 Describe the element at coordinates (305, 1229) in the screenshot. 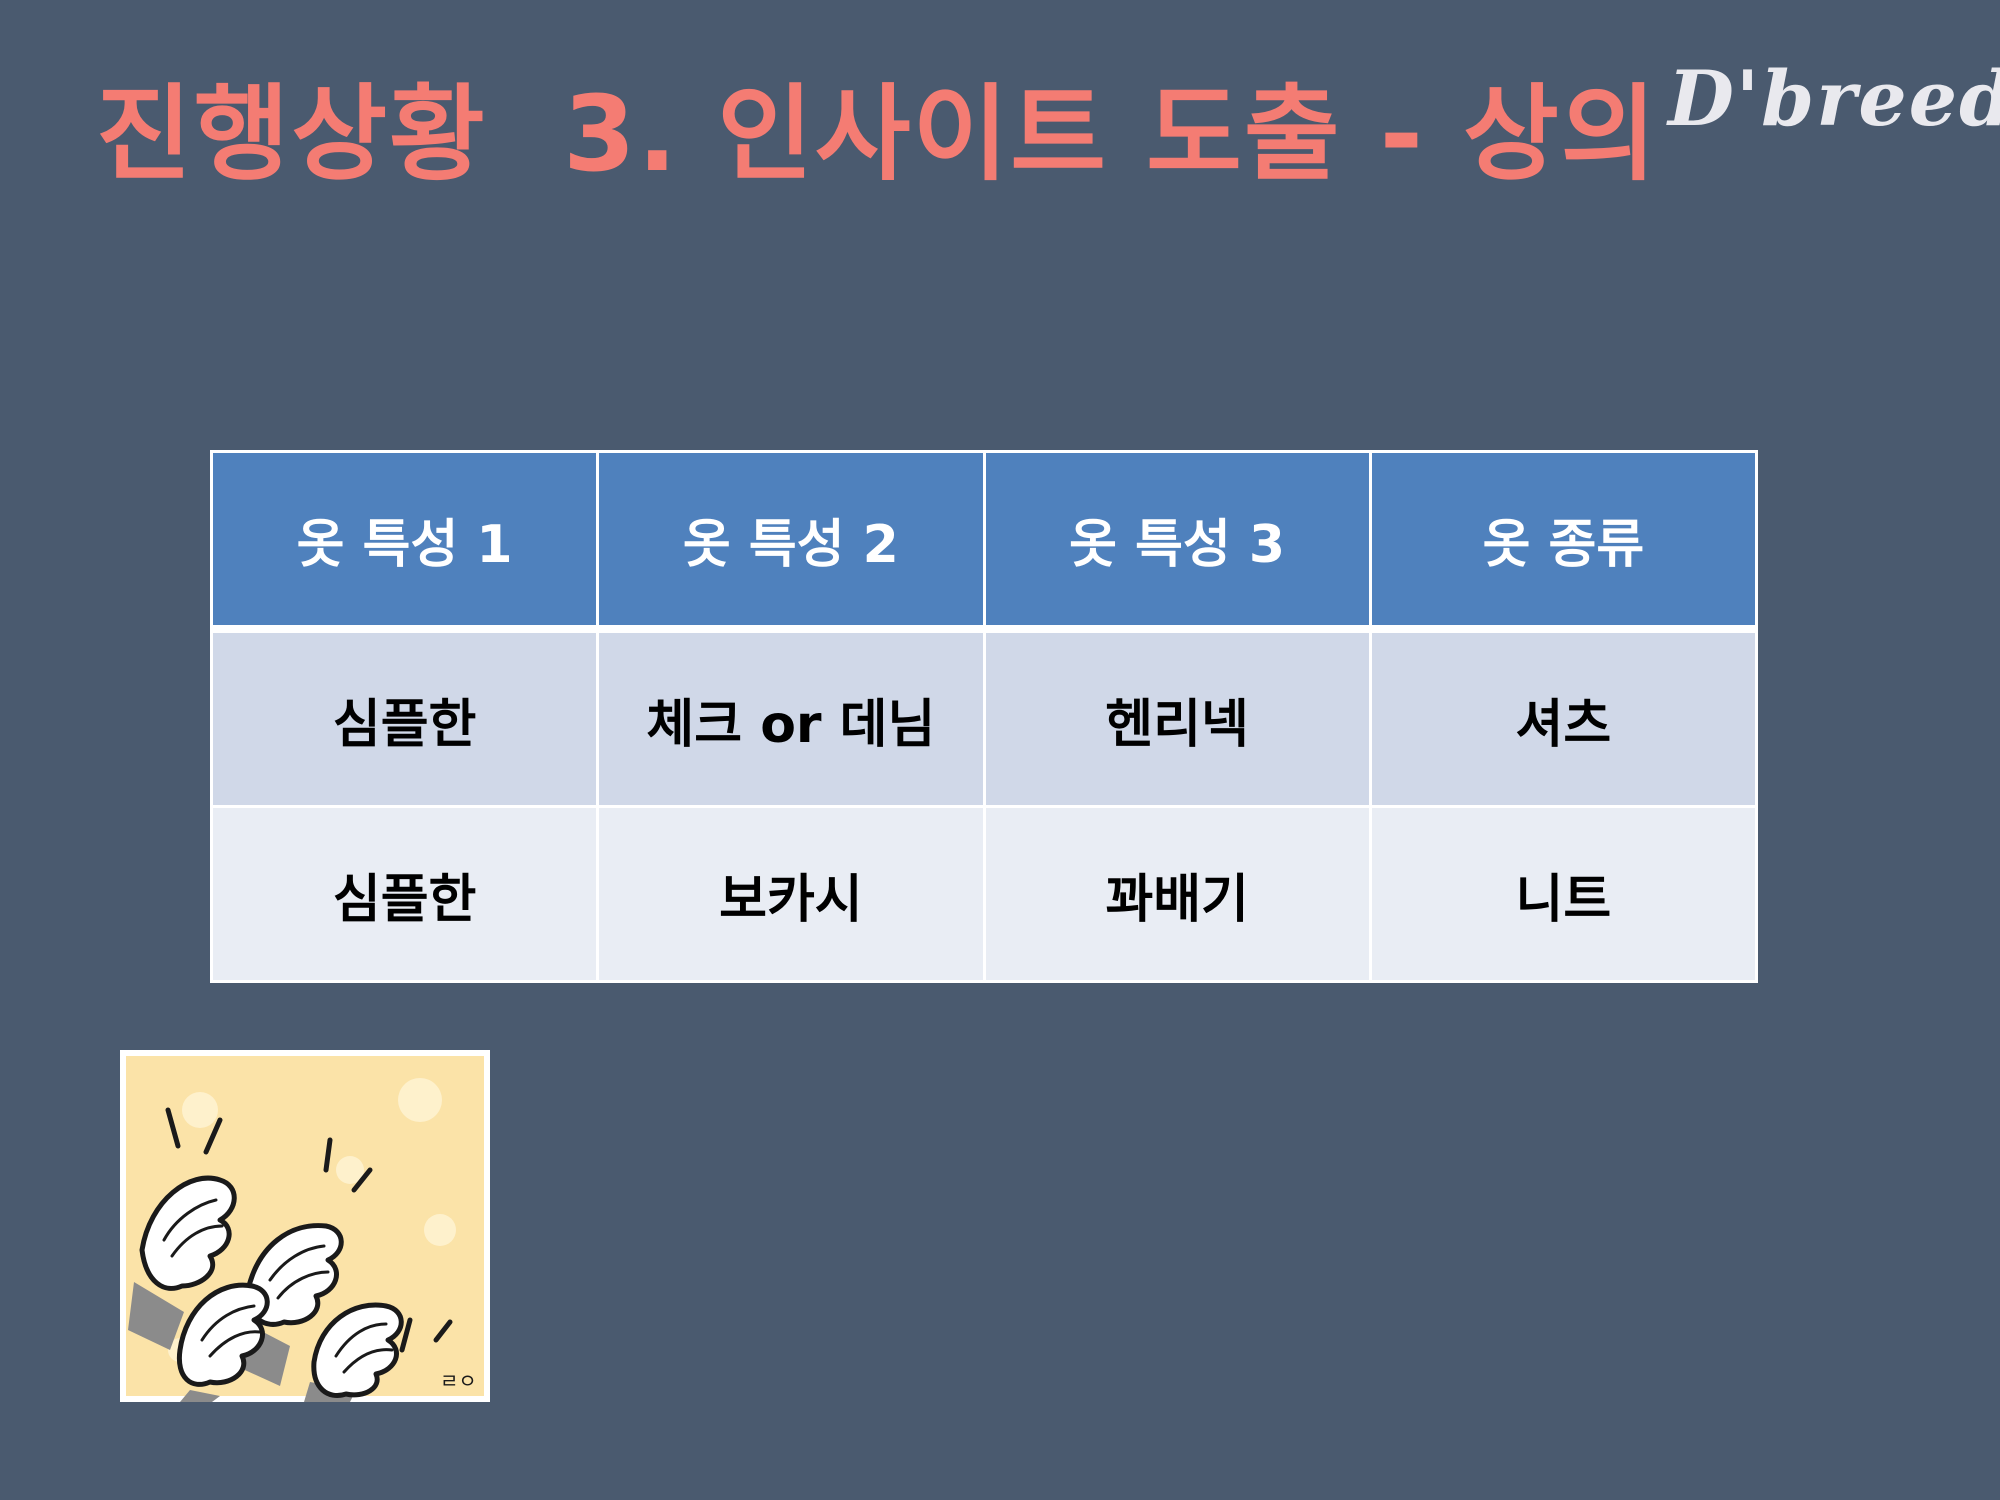

I see `clapping-hands-illustration: ㄹㅇ` at that location.